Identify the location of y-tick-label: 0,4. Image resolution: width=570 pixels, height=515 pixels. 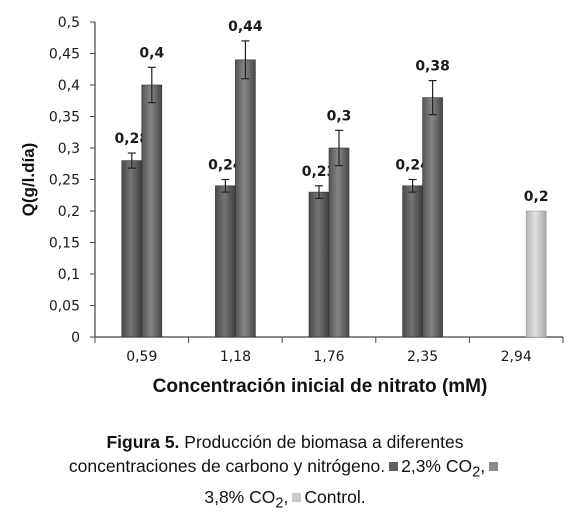
(69, 86).